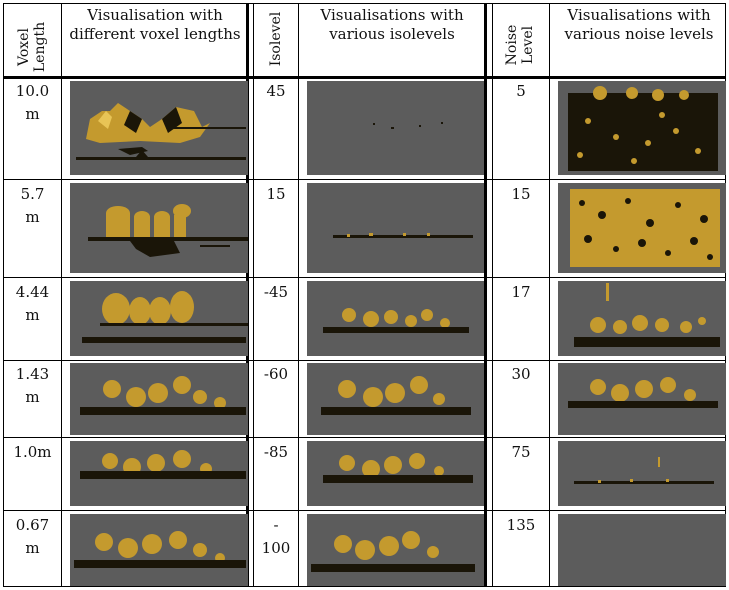 The height and width of the screenshot is (590, 729). I want to click on noise-level-cell: 15, so click(521, 194).